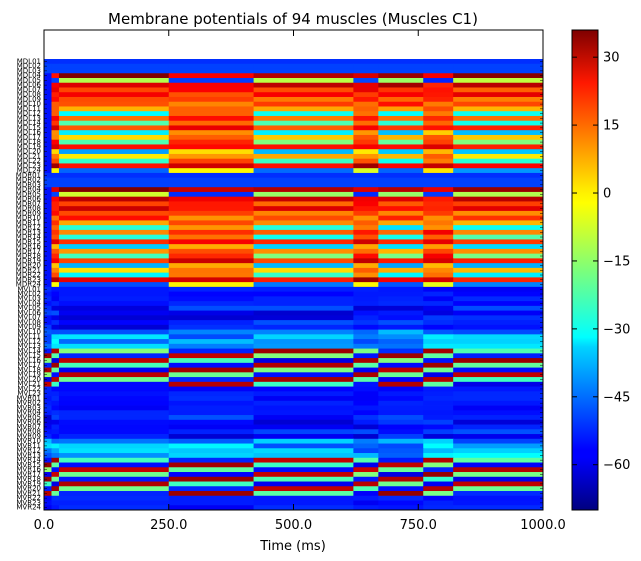 The image size is (641, 561). I want to click on y-tick-label: MVR20, so click(28, 489).